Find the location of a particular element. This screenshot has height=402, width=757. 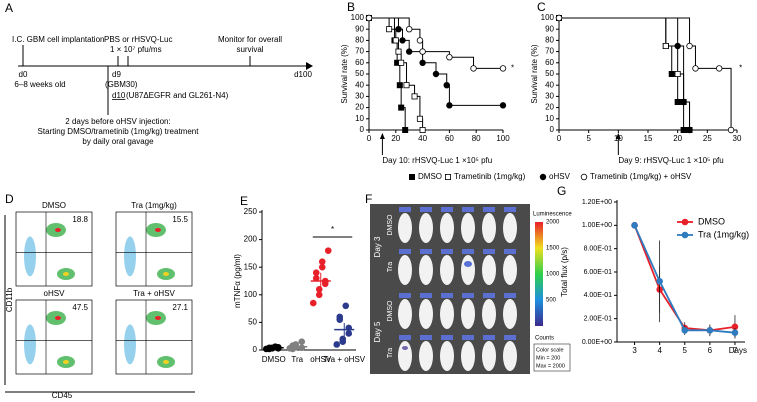

series-line is located at coordinates (684, 278).